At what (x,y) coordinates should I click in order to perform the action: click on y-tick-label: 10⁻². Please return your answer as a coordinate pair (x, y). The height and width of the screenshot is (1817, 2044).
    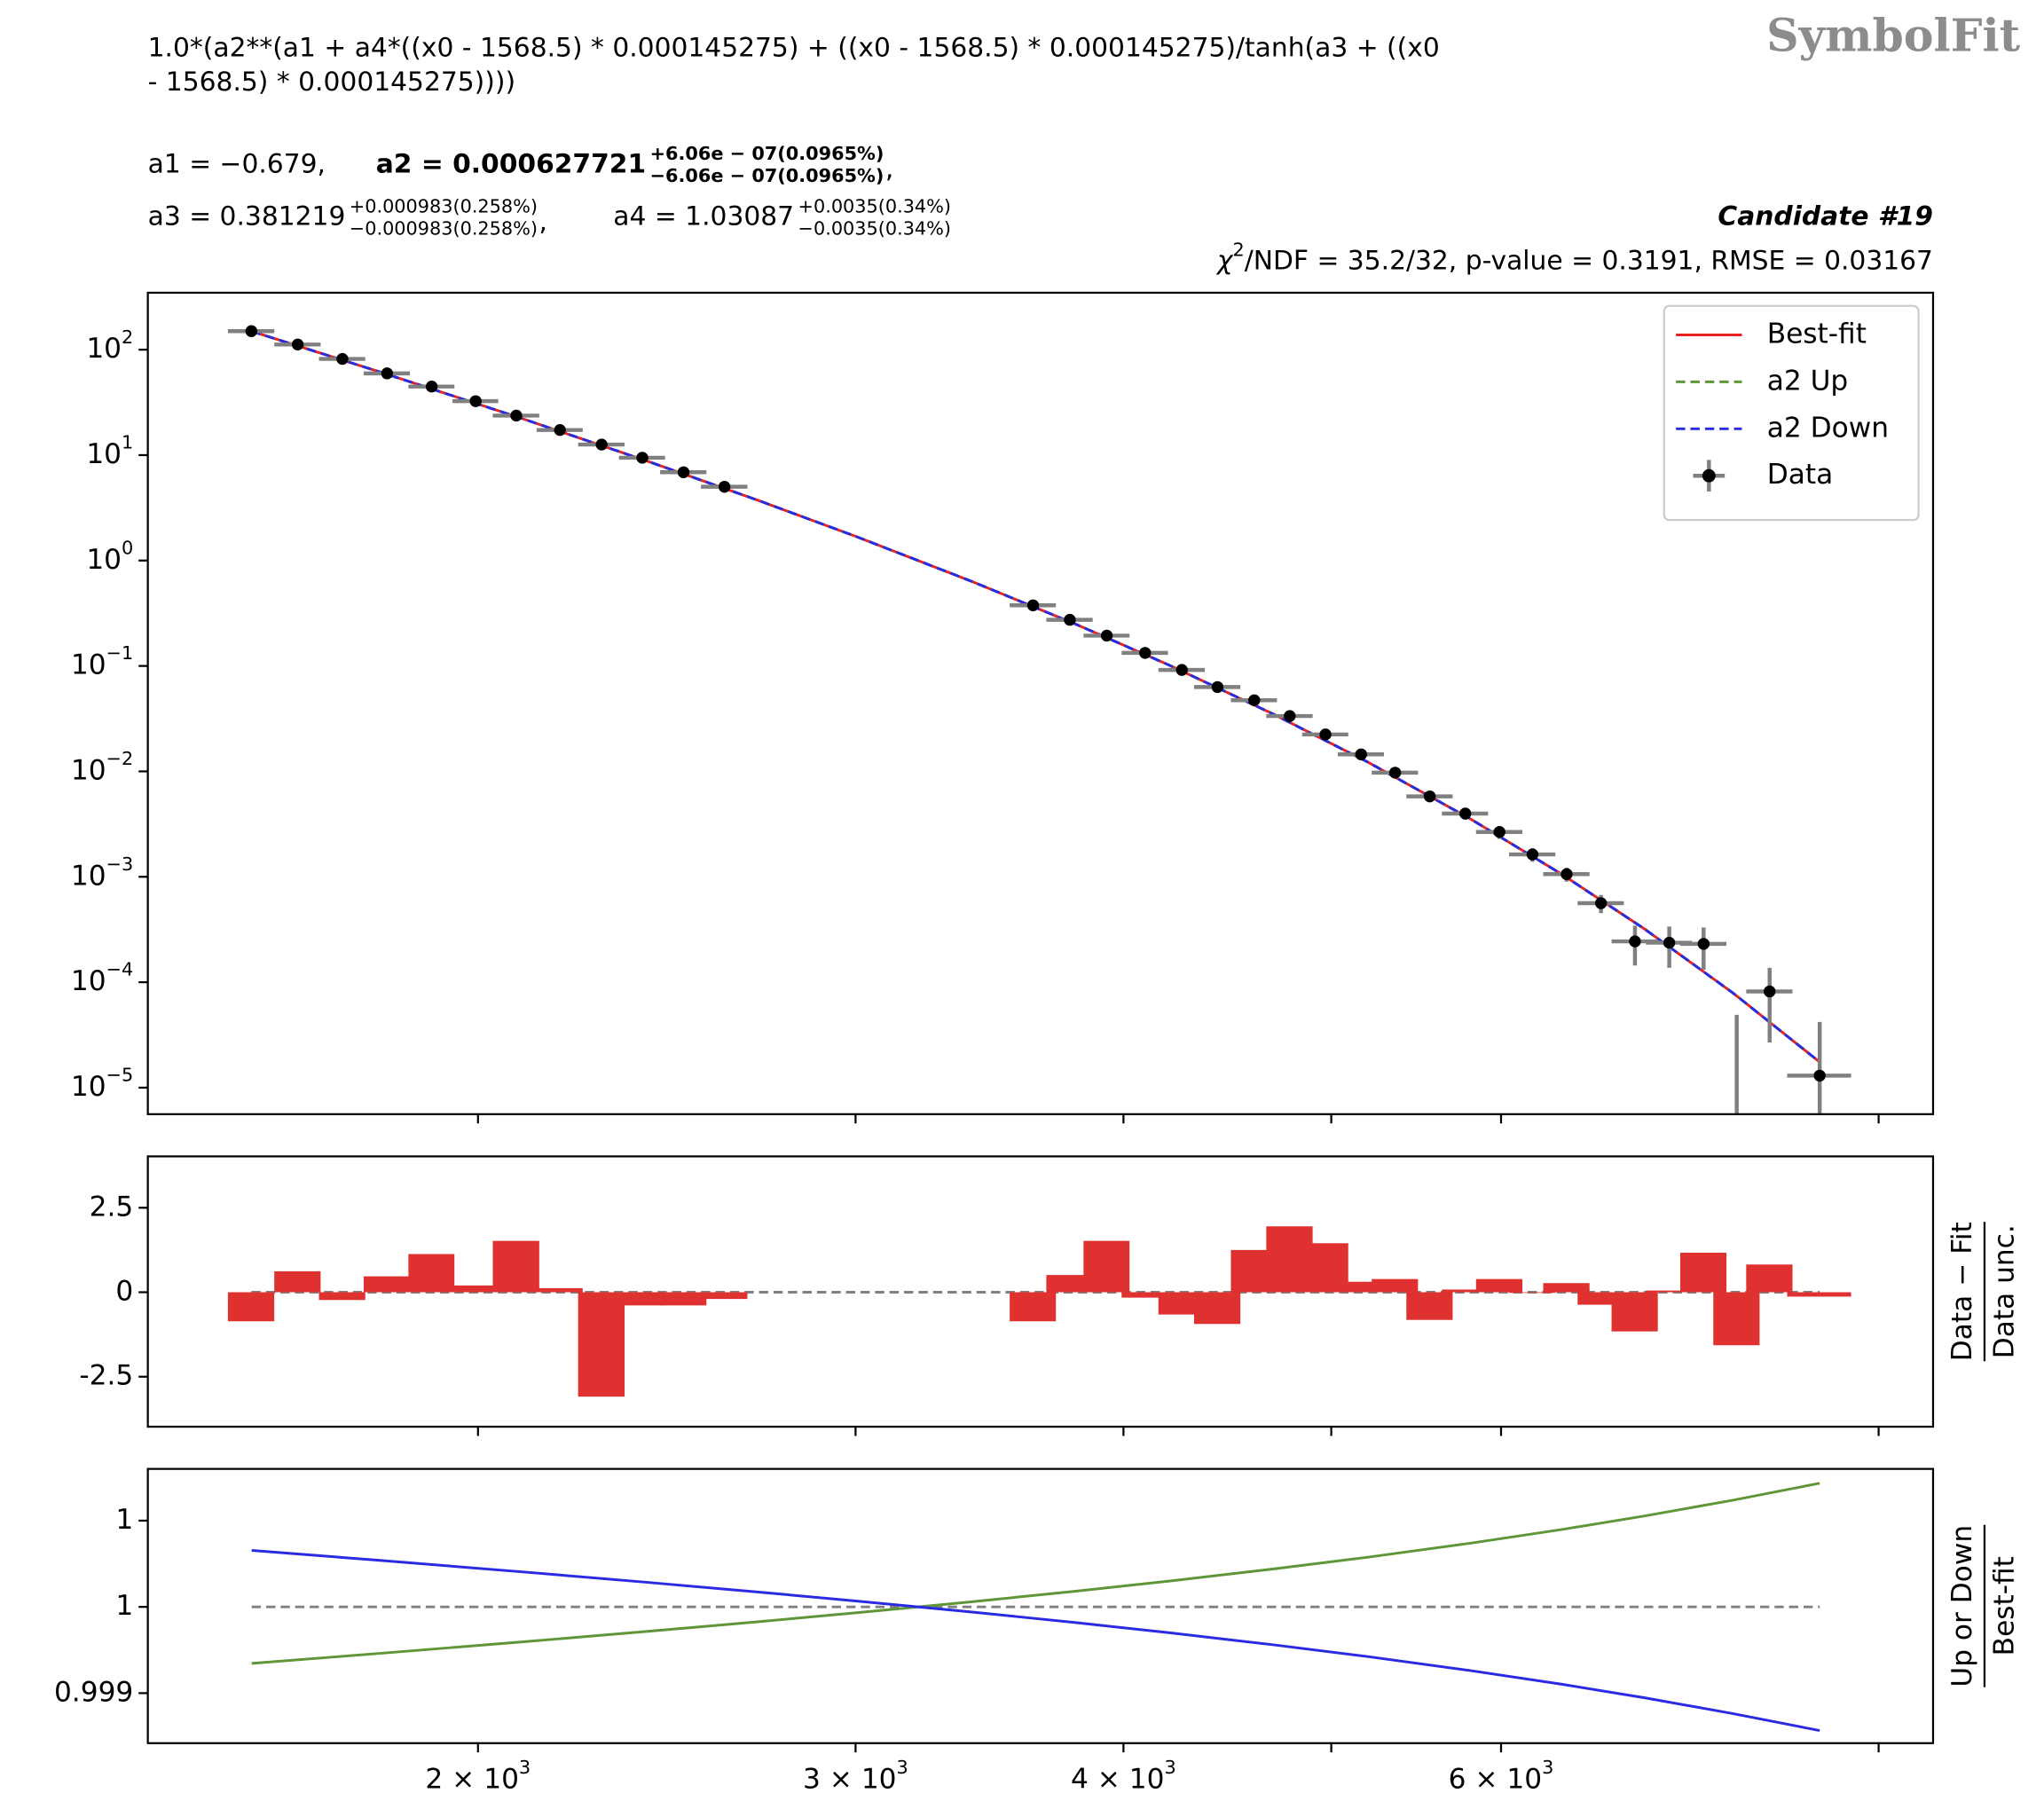
    Looking at the image, I should click on (102, 767).